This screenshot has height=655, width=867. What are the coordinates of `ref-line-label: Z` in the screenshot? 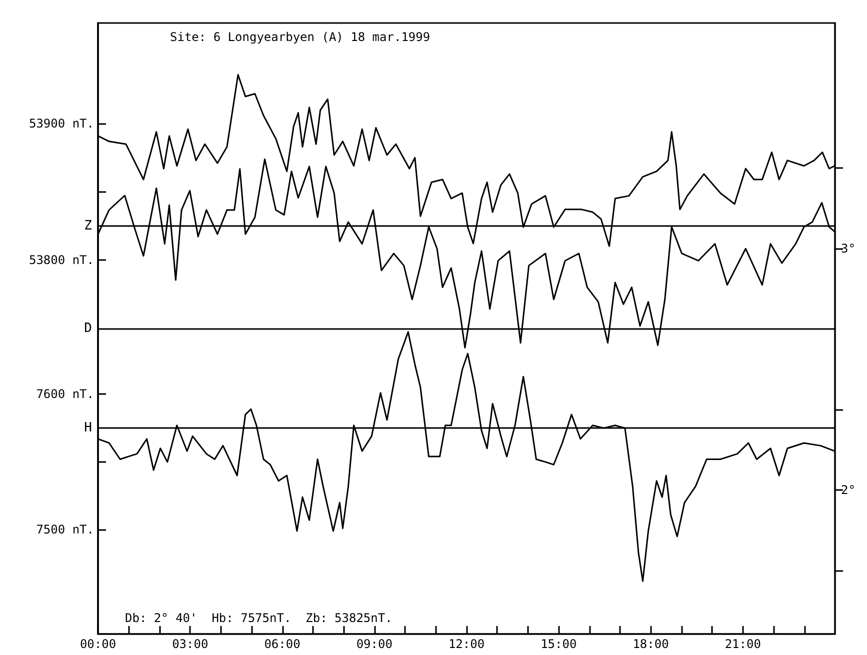 It's located at (88, 226).